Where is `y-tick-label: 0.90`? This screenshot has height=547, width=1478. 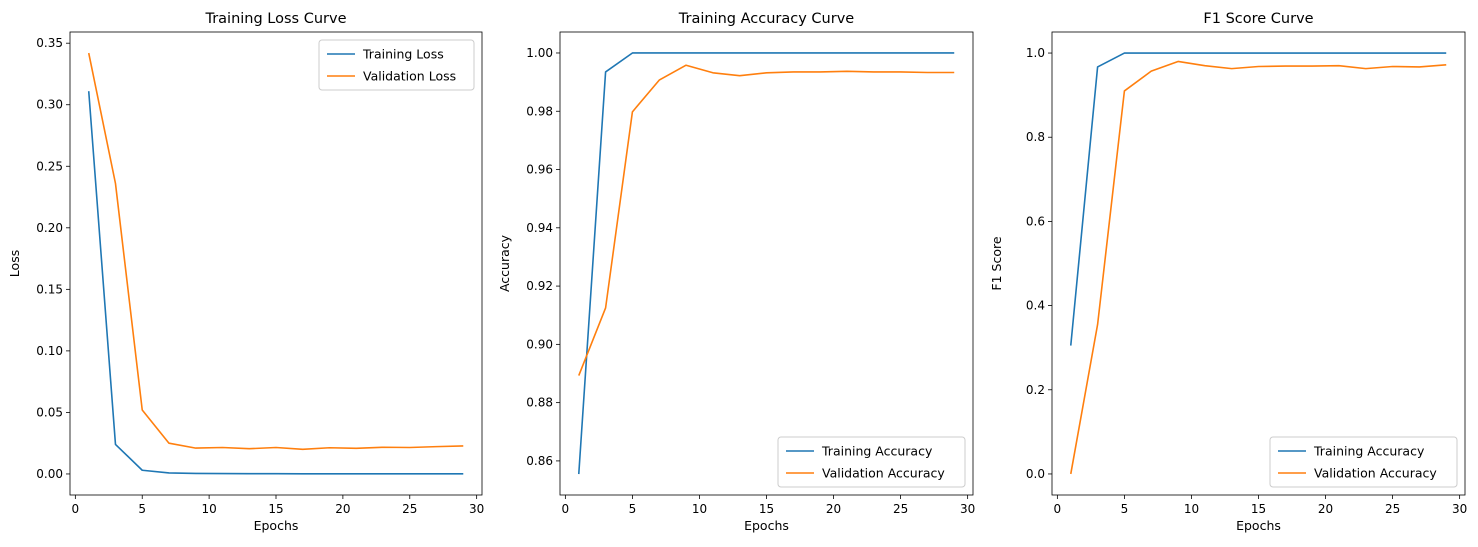 y-tick-label: 0.90 is located at coordinates (539, 344).